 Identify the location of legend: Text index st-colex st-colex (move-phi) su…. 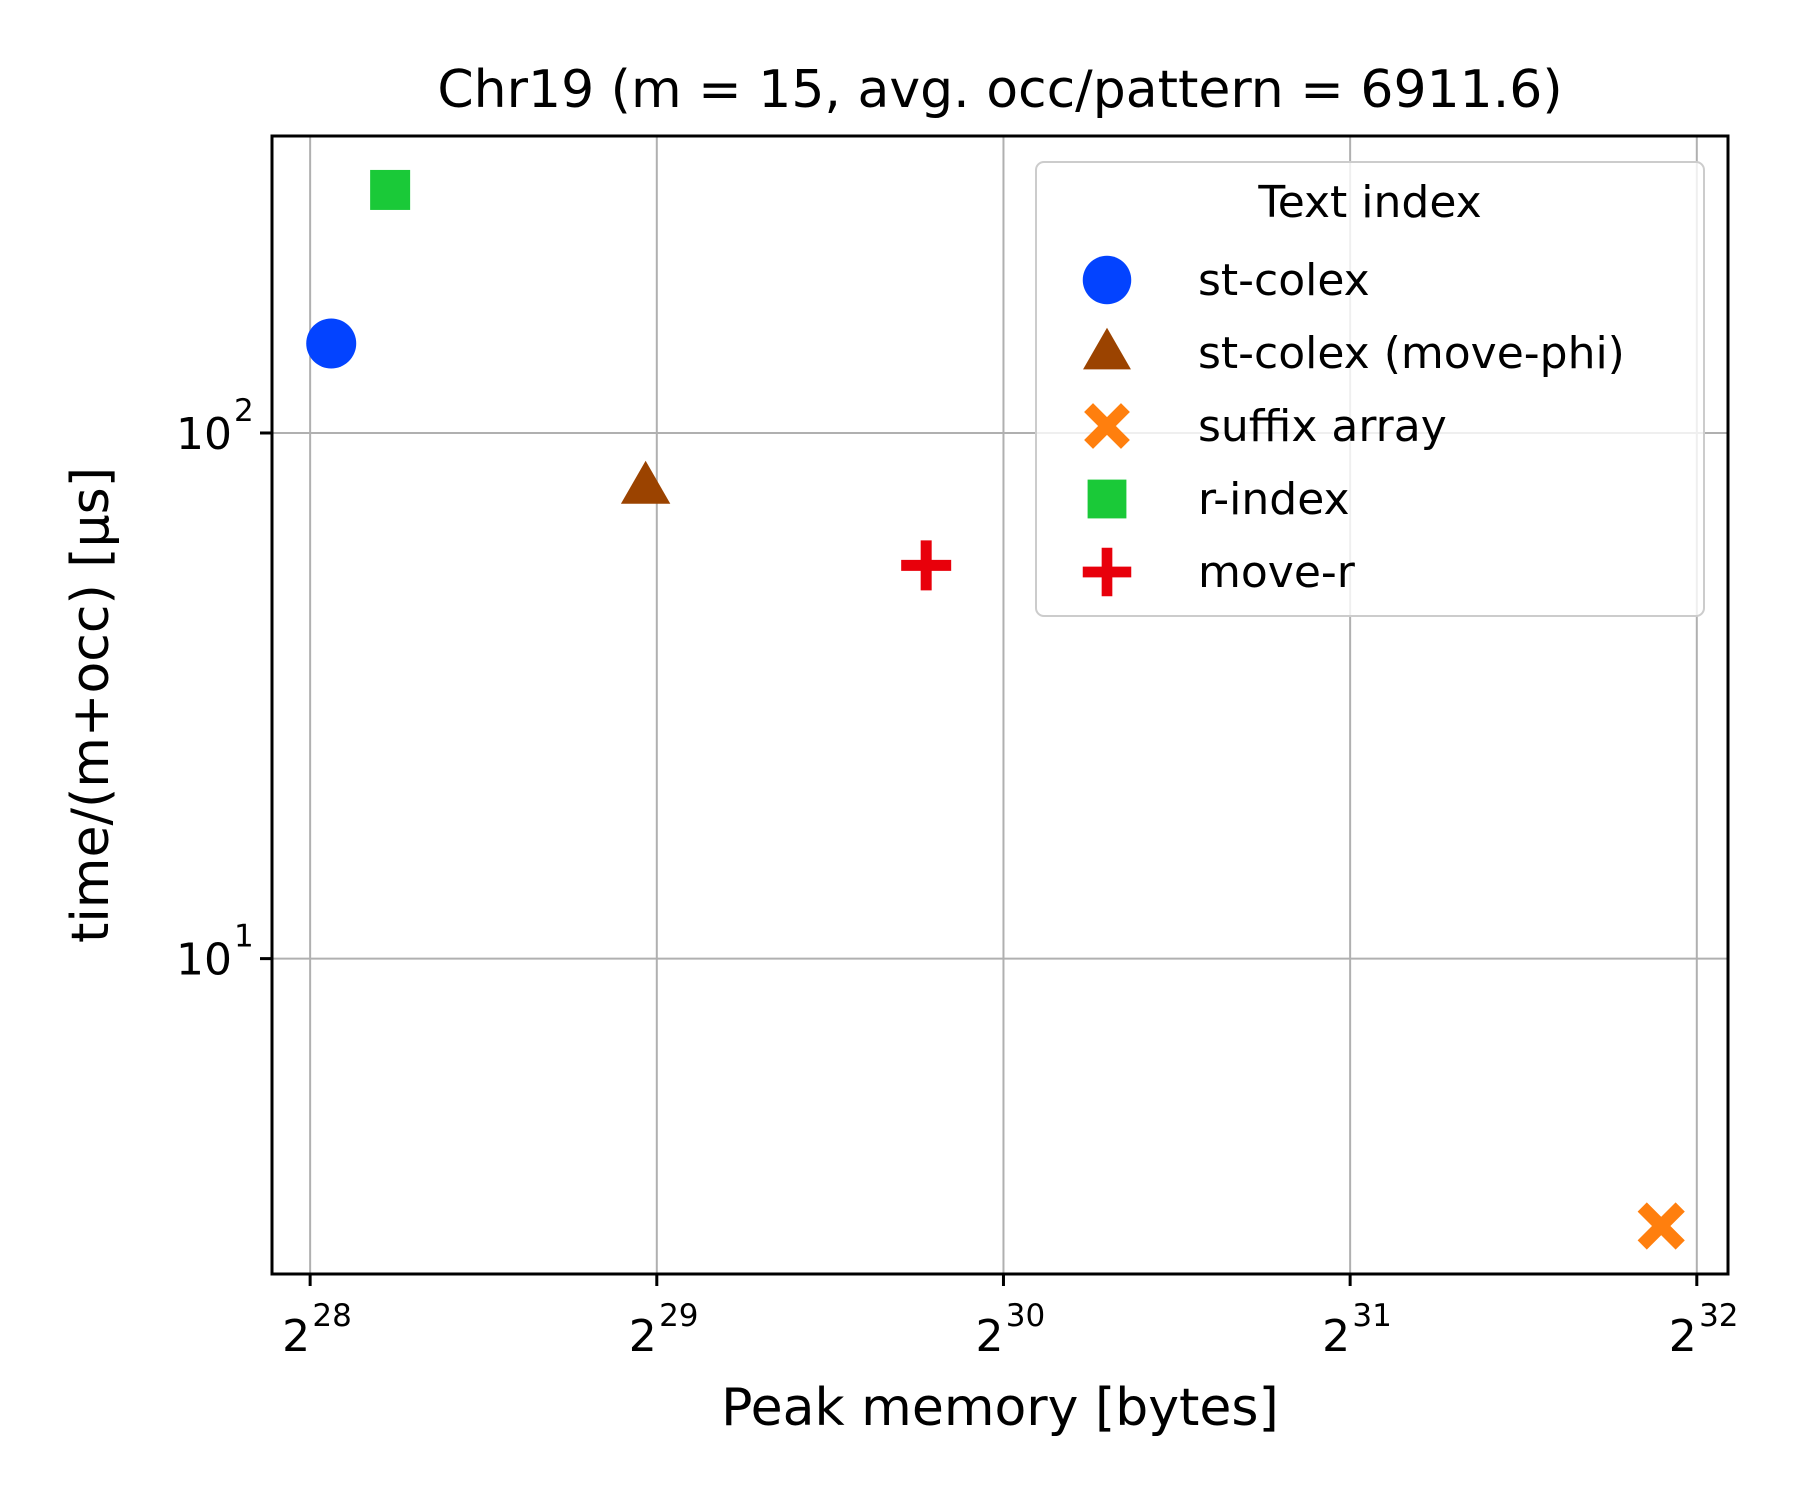
(1370, 389).